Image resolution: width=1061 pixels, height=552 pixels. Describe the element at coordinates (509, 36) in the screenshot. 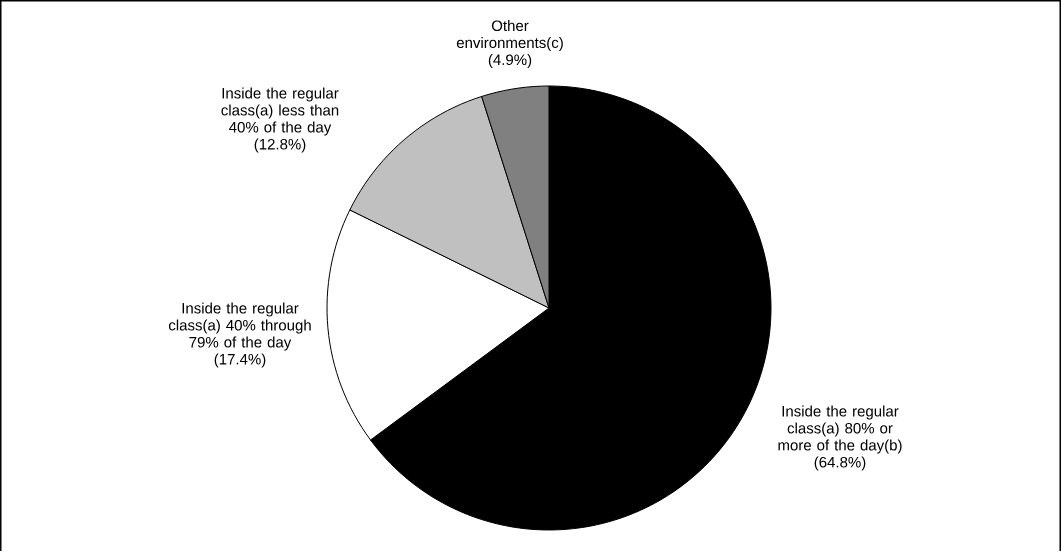

I see `slice-label: Other environments(c)` at that location.